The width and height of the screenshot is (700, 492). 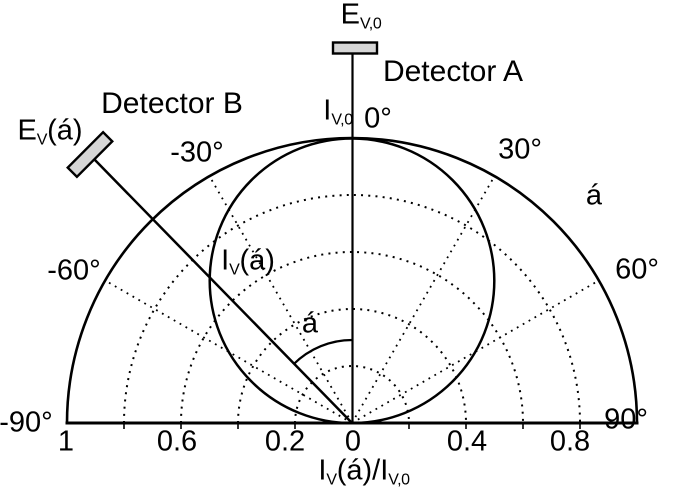 What do you see at coordinates (285, 441) in the screenshot?
I see `tick-label-0-2: 0.2` at bounding box center [285, 441].